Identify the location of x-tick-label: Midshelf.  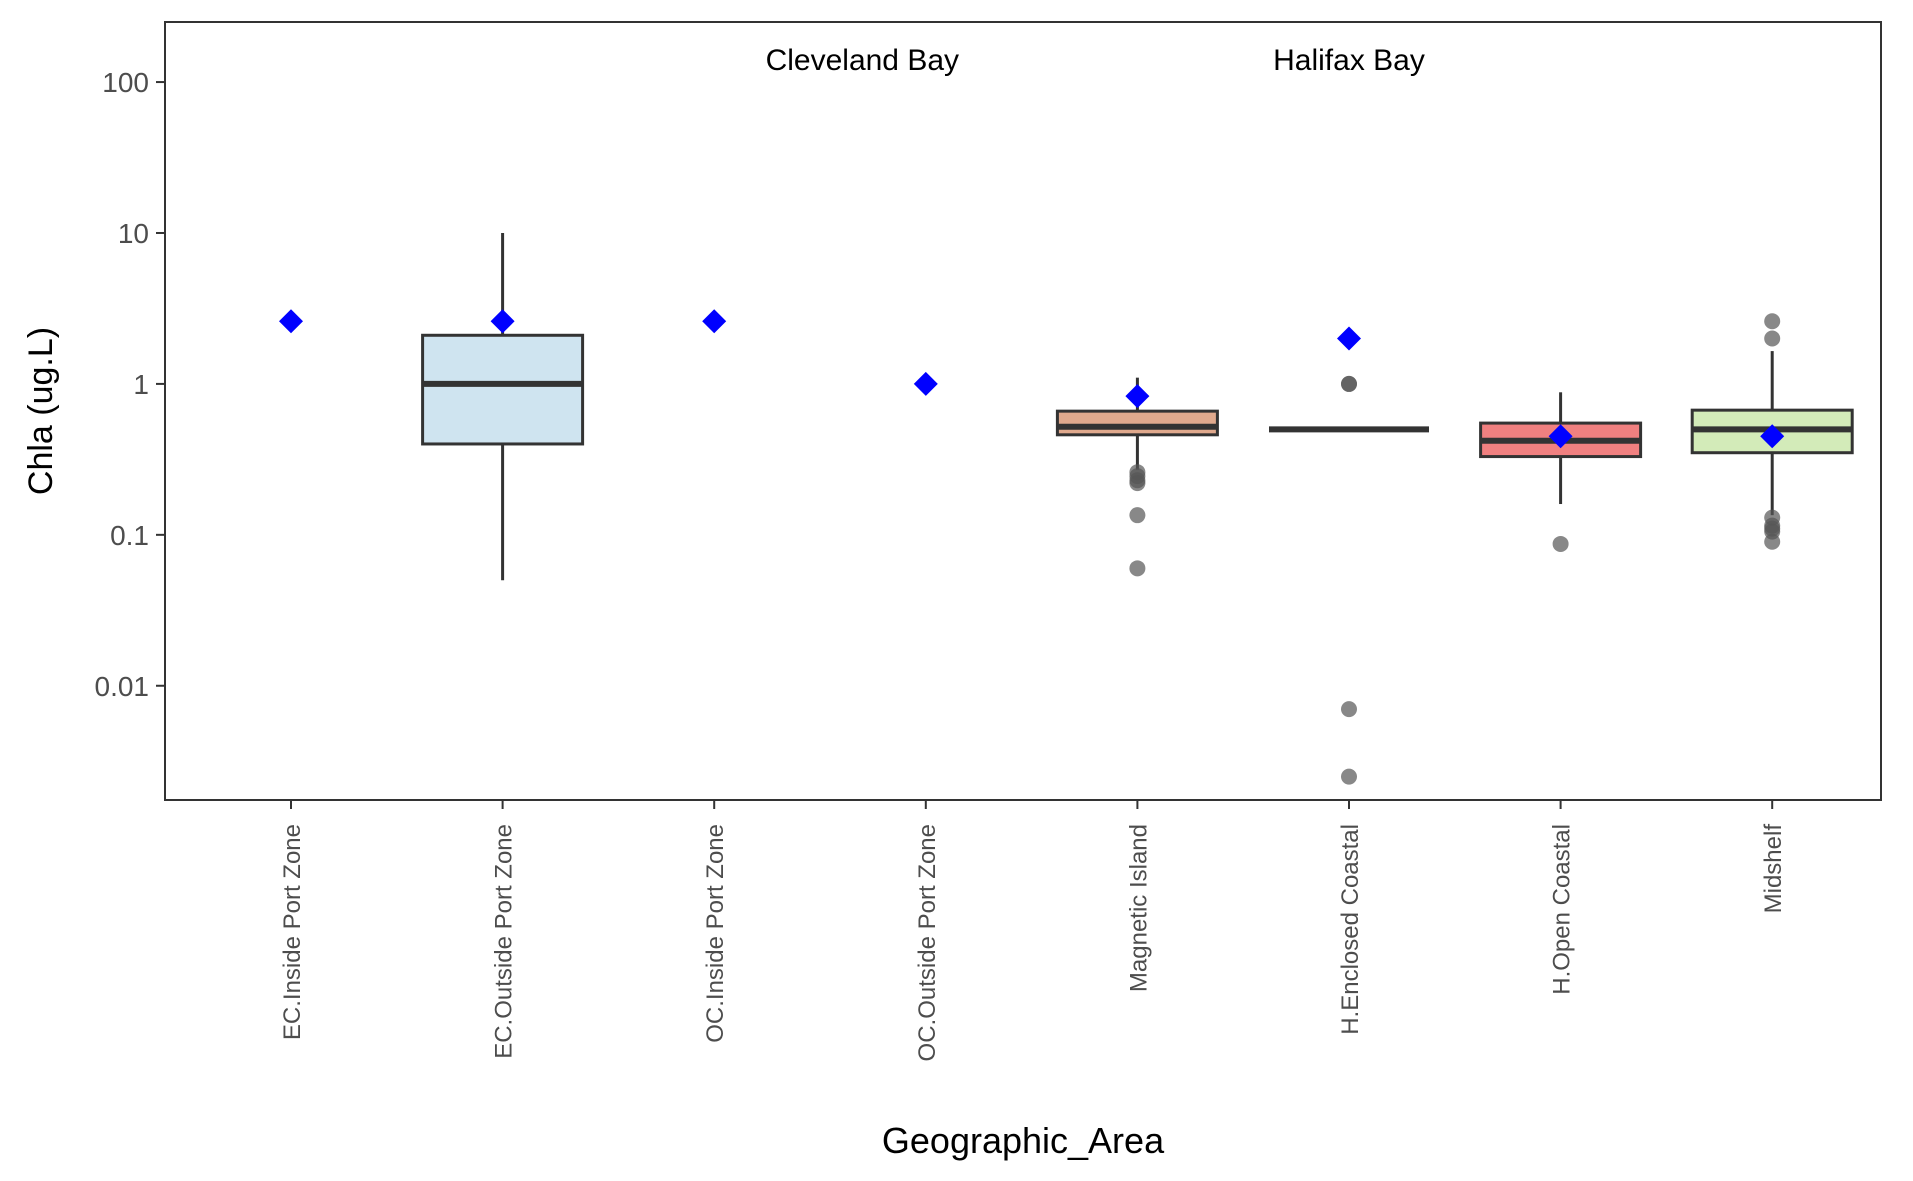
(1773, 869).